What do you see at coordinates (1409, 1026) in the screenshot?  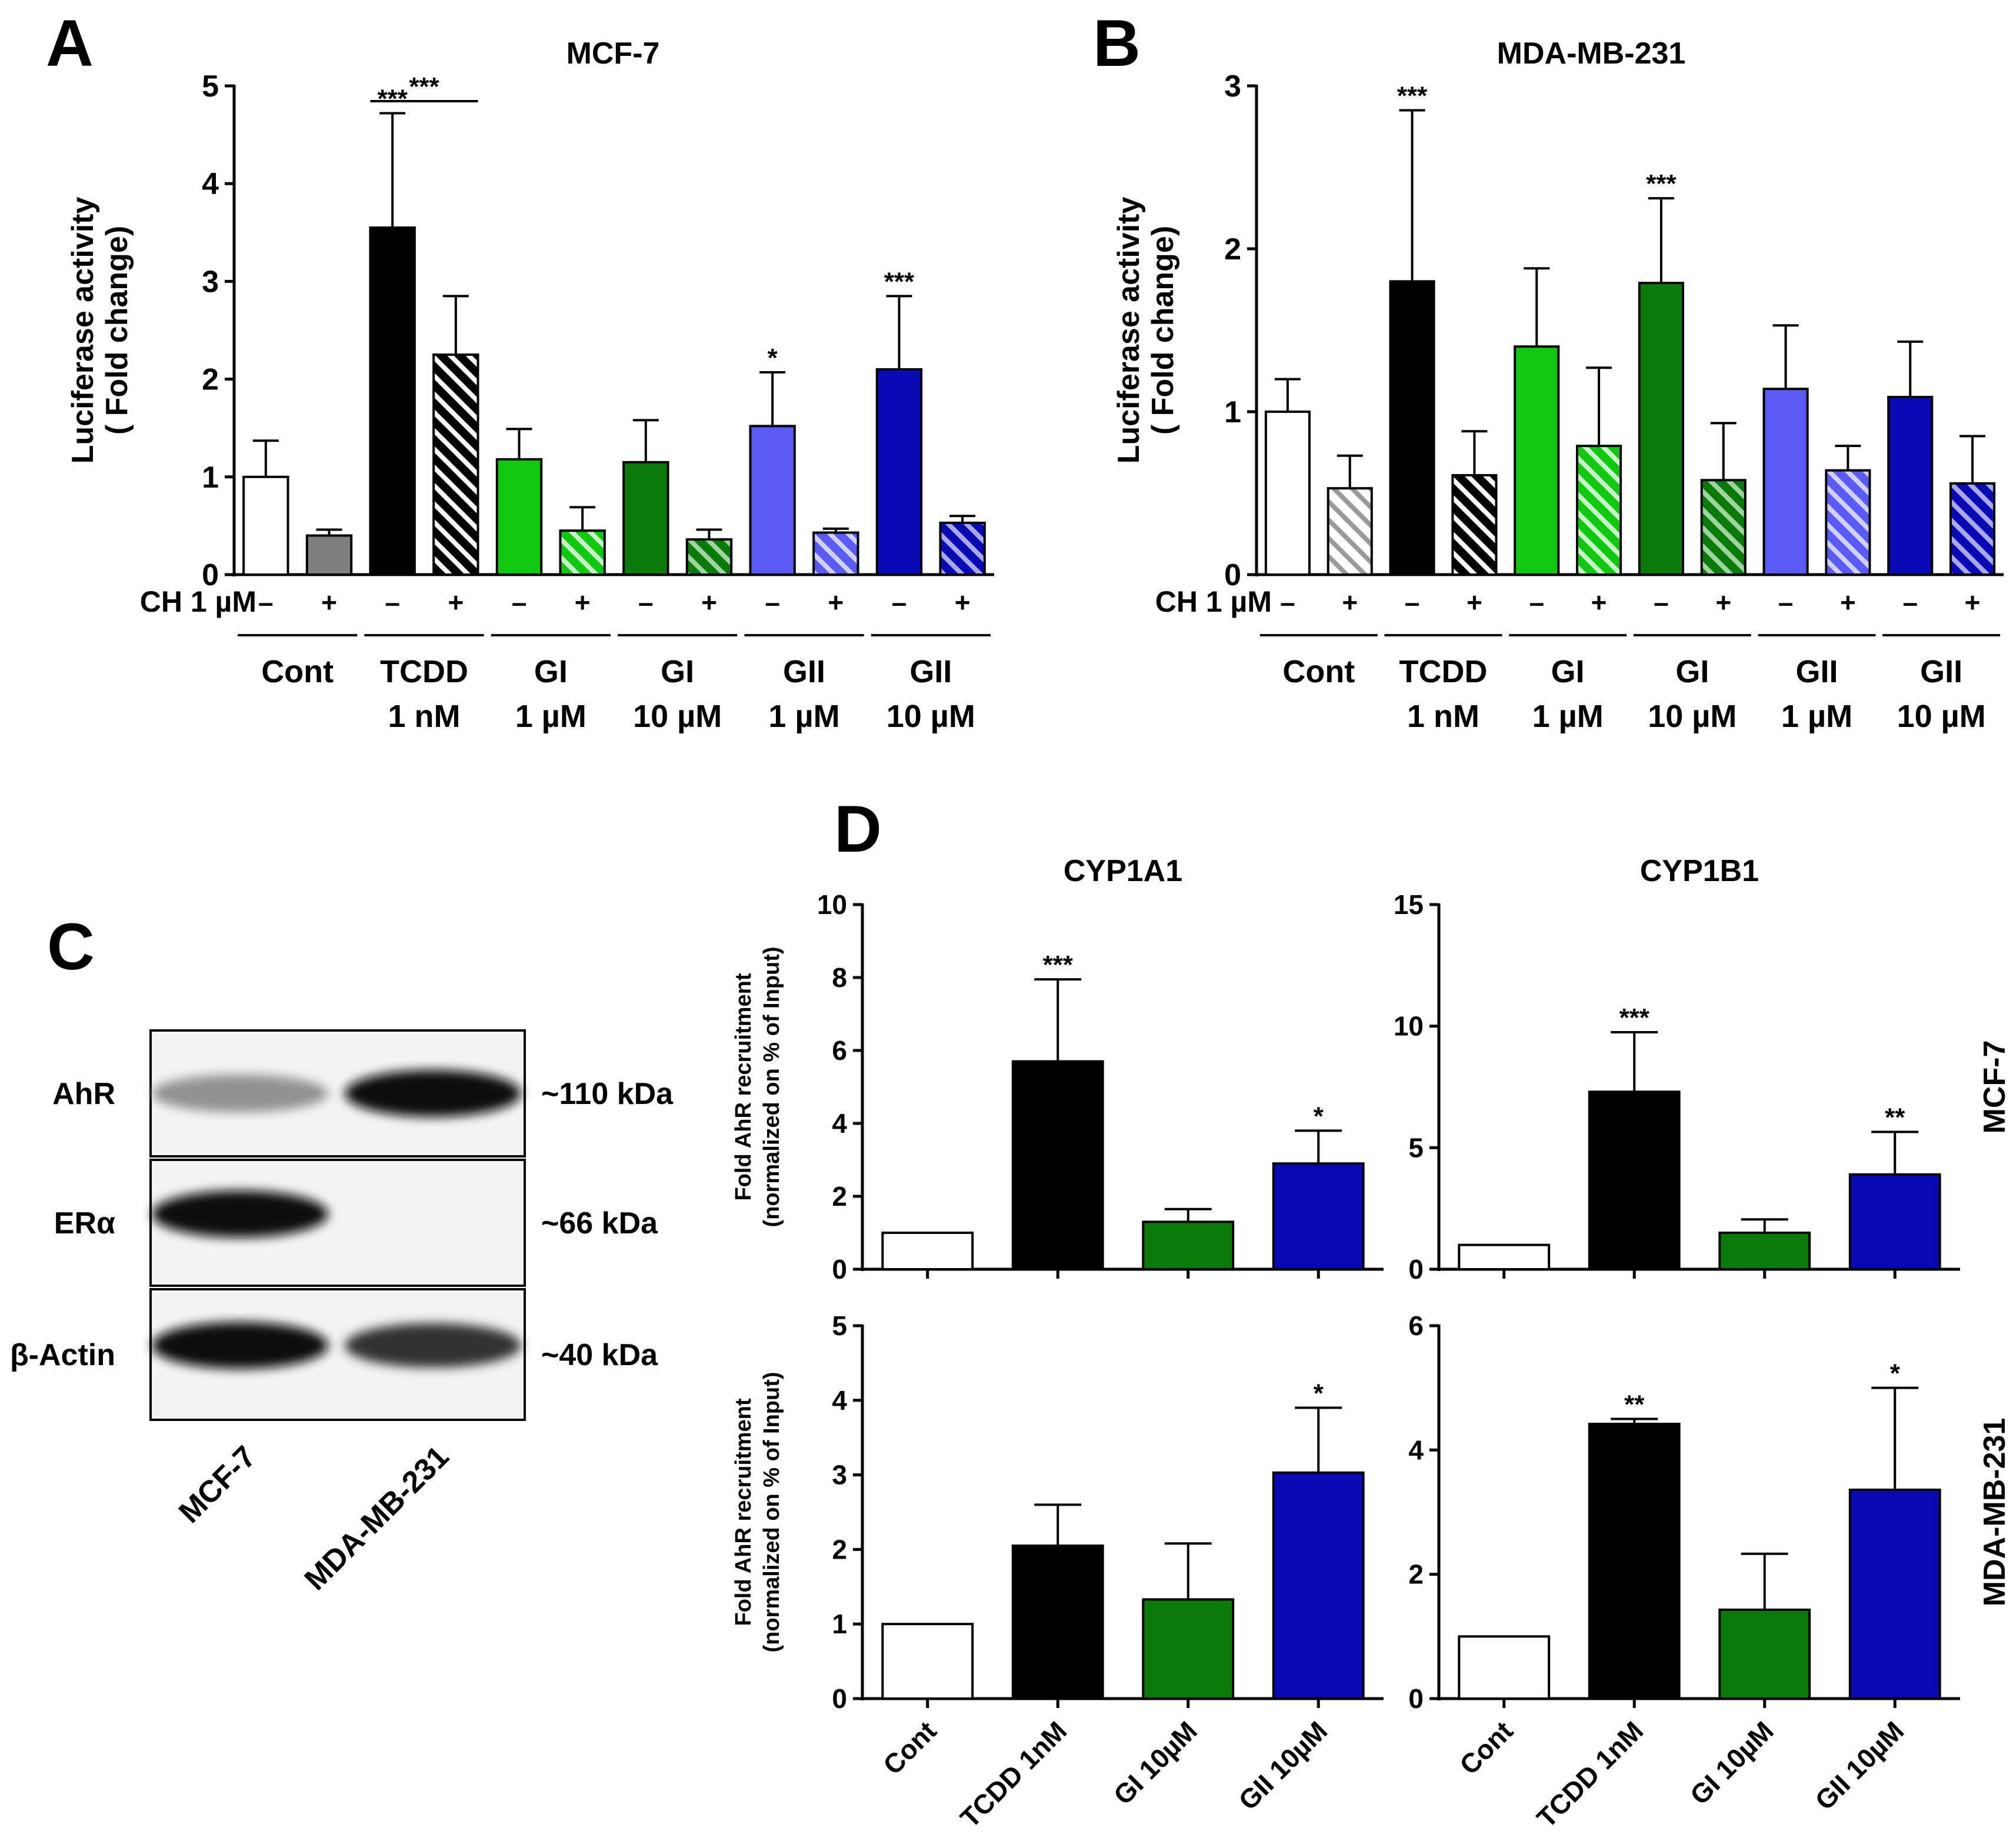 I see `y-tick-label: 10` at bounding box center [1409, 1026].